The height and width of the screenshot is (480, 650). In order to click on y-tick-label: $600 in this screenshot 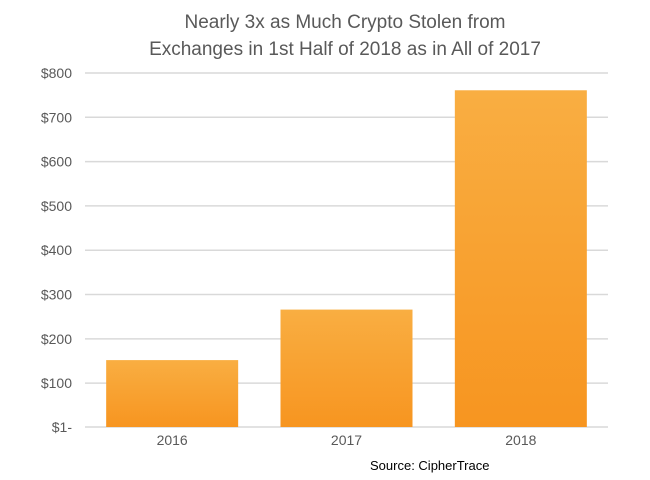, I will do `click(56, 162)`.